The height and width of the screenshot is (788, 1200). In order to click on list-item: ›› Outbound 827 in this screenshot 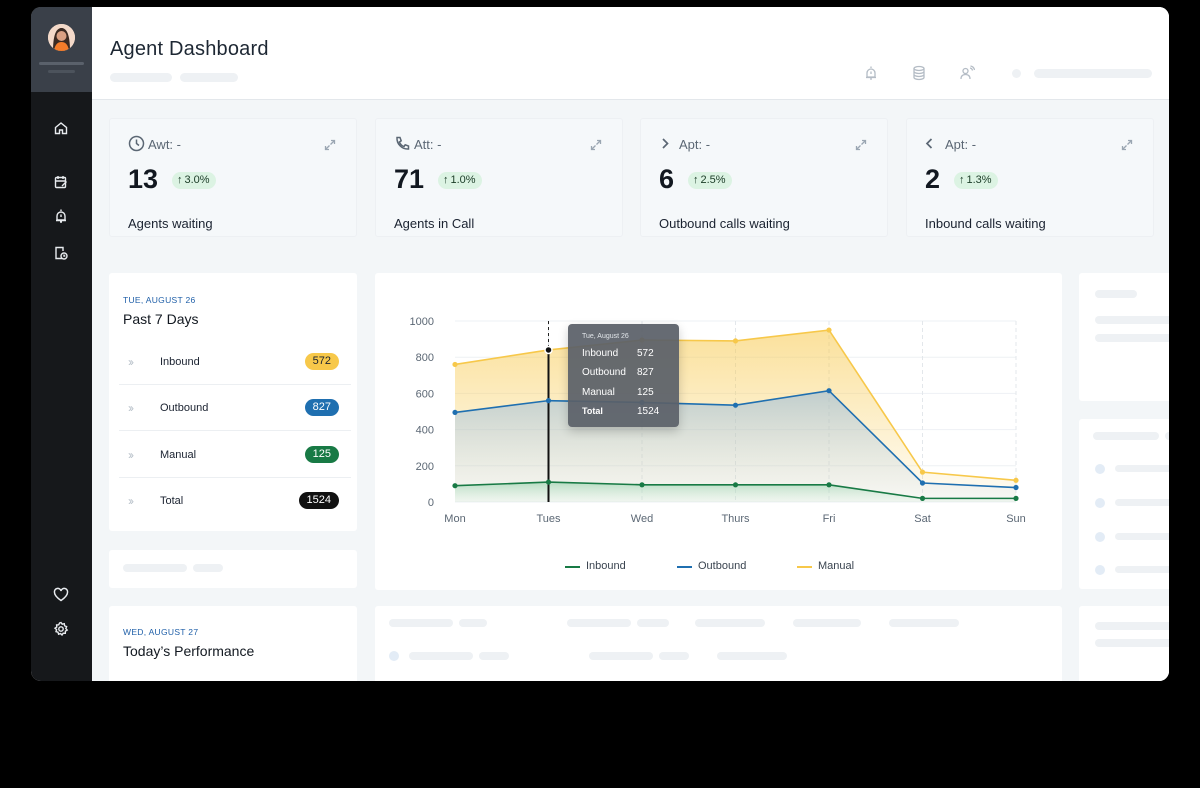, I will do `click(235, 408)`.